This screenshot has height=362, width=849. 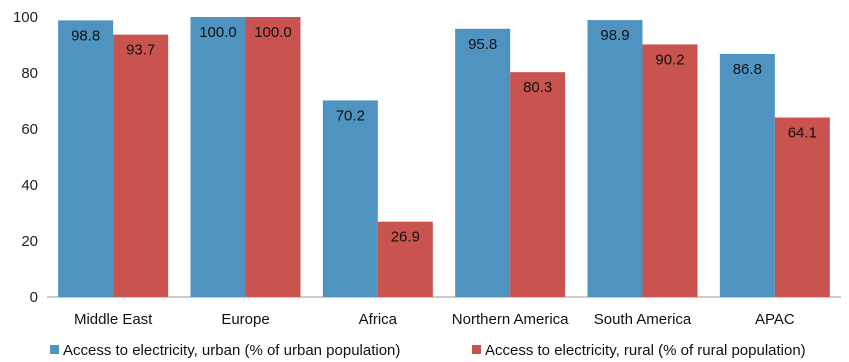 I want to click on x-category-label: Europe, so click(x=245, y=319).